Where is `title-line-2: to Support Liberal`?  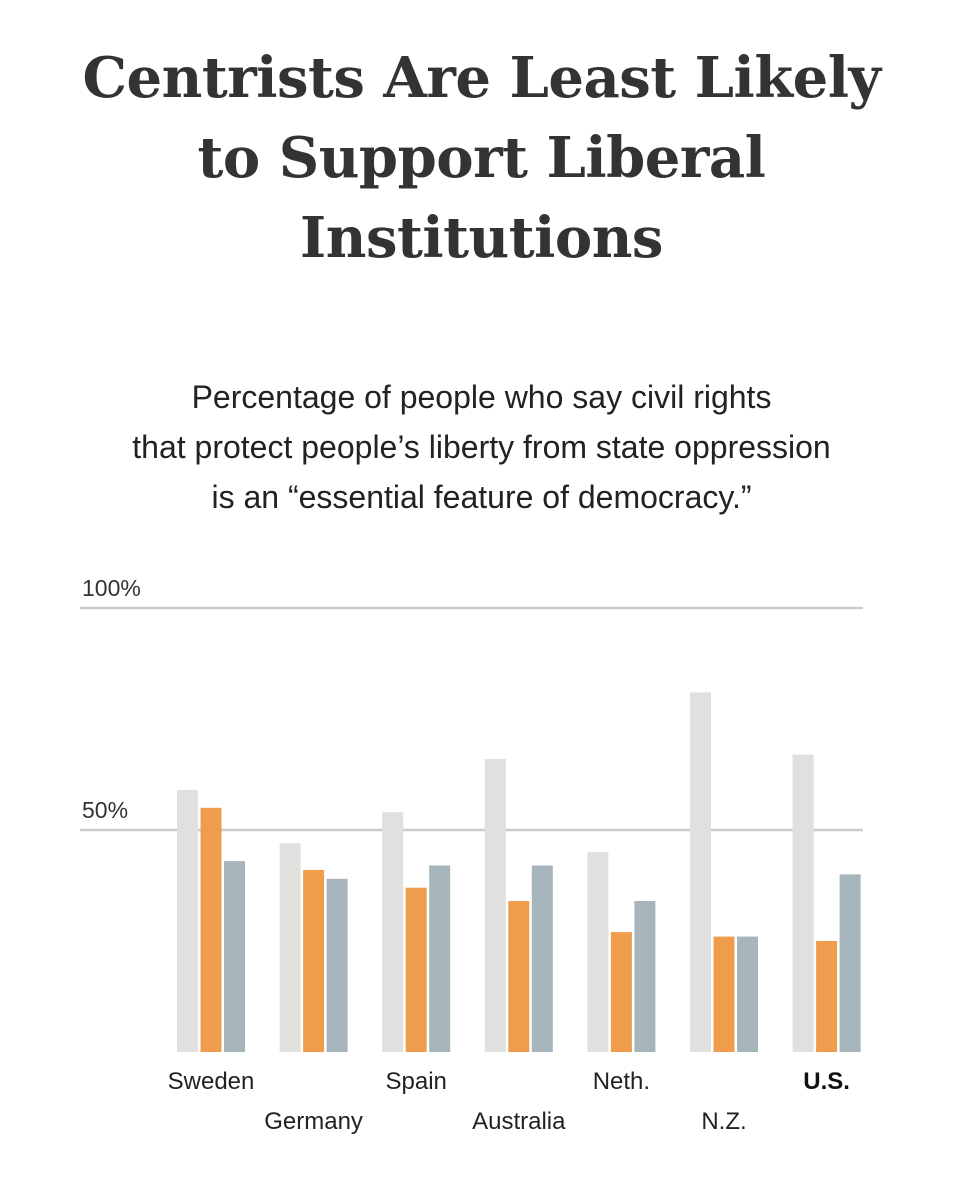 title-line-2: to Support Liberal is located at coordinates (481, 158).